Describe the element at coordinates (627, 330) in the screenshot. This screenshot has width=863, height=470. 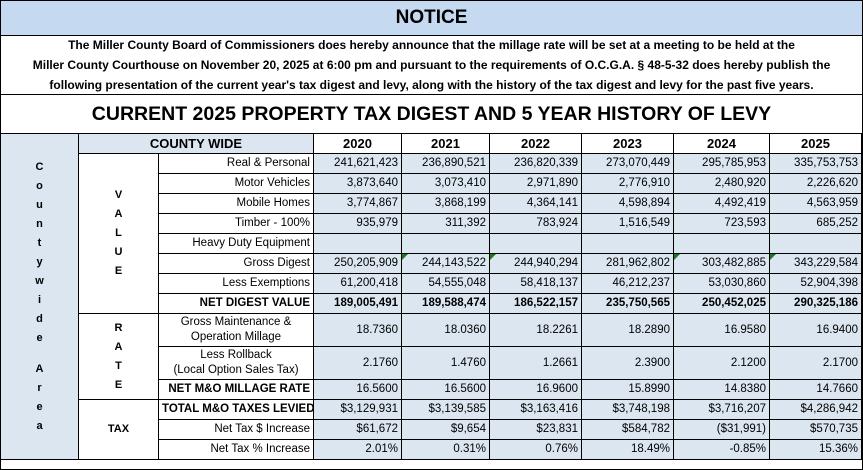
I see `rate-cell: 18.2890` at that location.